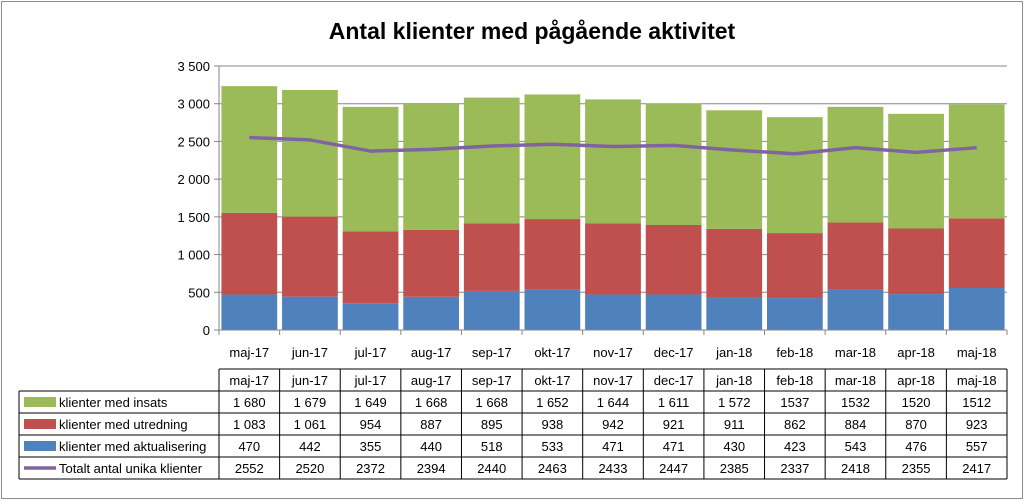 This screenshot has height=503, width=1024. Describe the element at coordinates (552, 402) in the screenshot. I see `table-value-cell: 1 652` at that location.